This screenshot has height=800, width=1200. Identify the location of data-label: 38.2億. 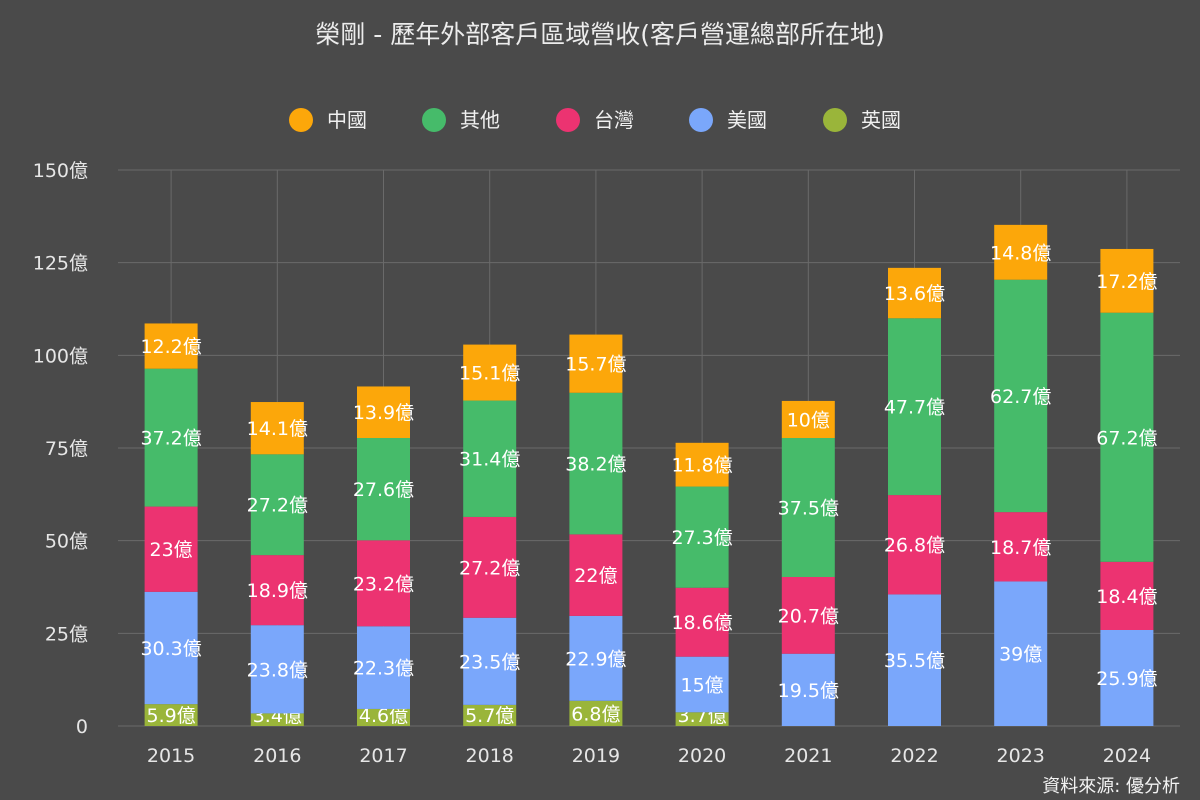
(595, 465).